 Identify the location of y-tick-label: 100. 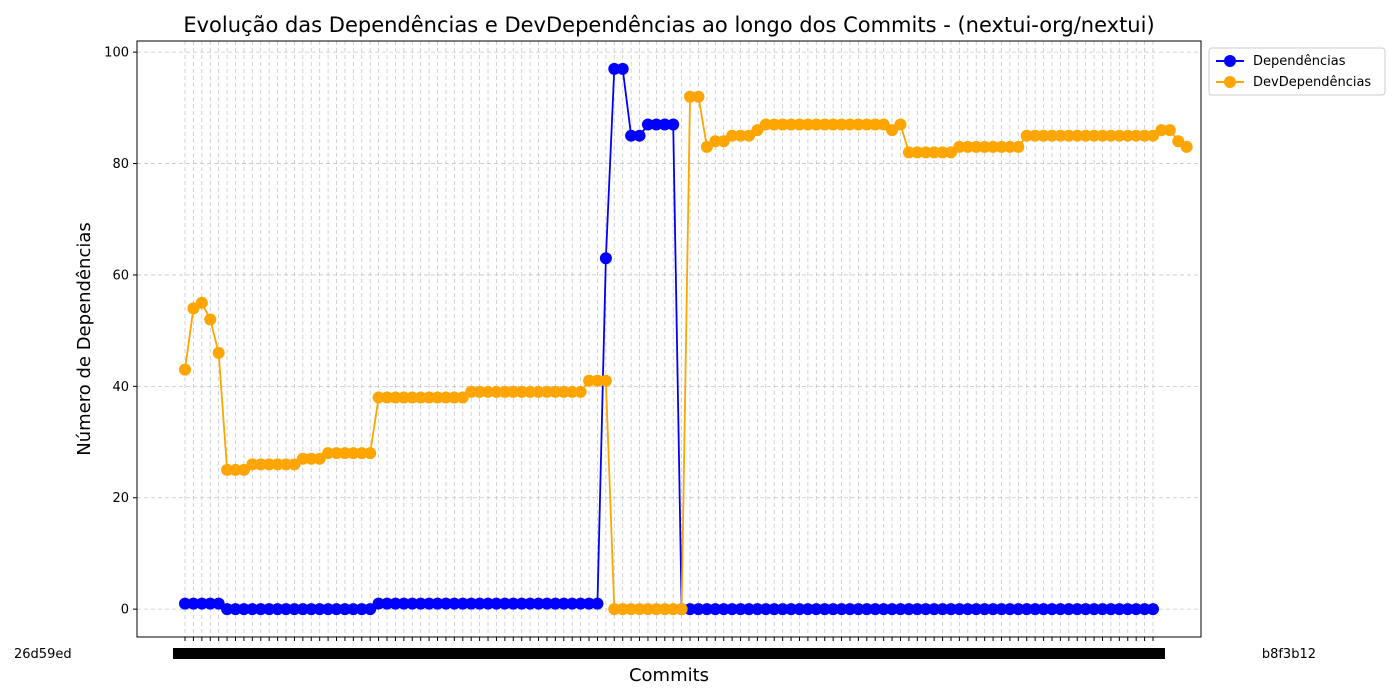
(116, 53).